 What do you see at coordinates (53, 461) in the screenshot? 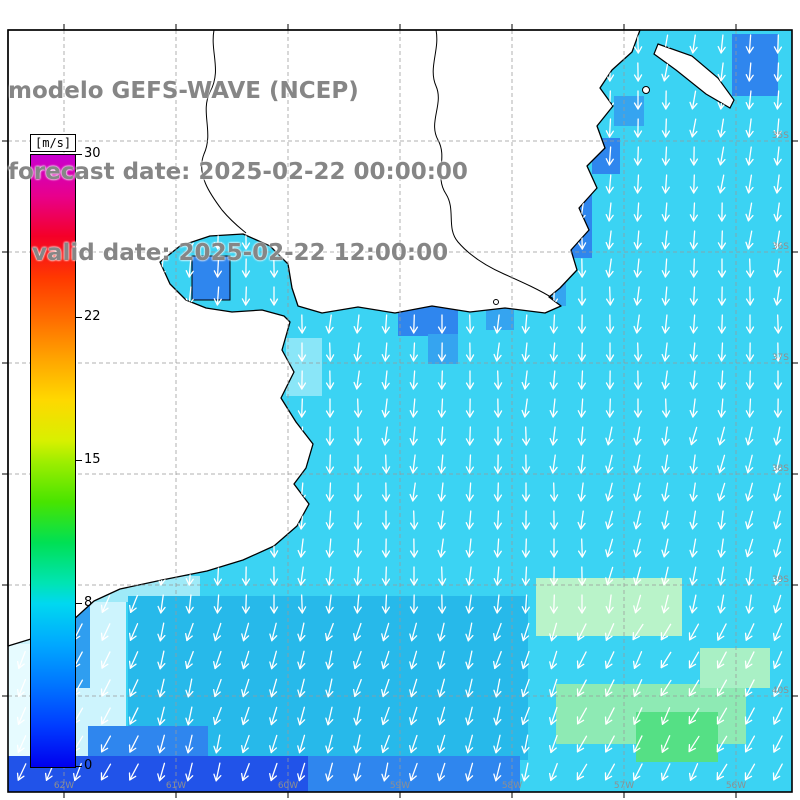
I see `colorbar-gradient` at bounding box center [53, 461].